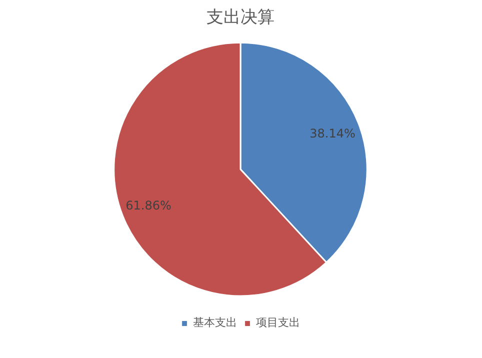 The height and width of the screenshot is (358, 482). I want to click on legend-label: 基本支出, so click(215, 322).